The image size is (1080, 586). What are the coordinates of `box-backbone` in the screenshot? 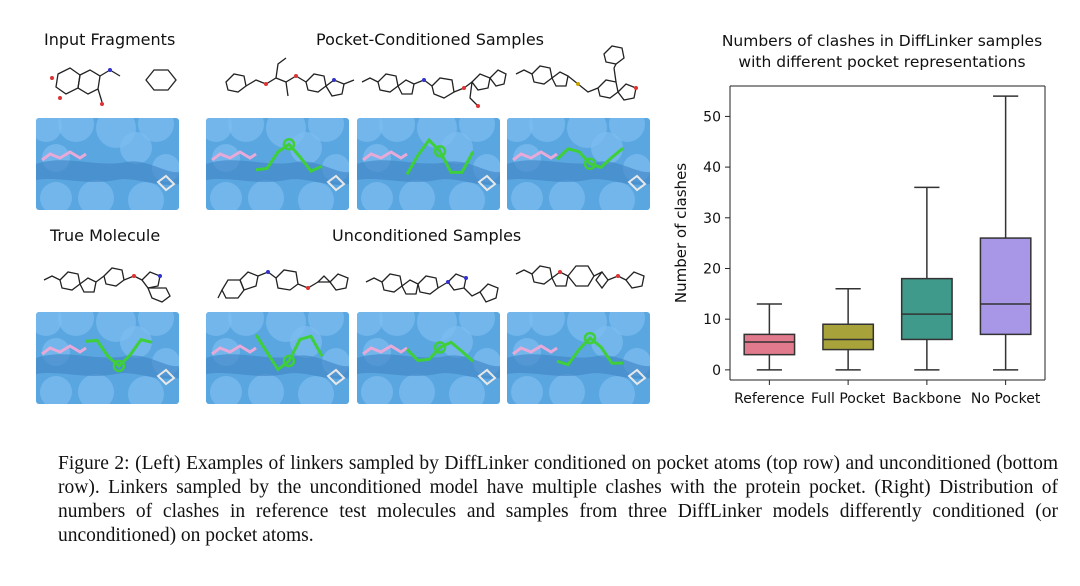 It's located at (926, 309).